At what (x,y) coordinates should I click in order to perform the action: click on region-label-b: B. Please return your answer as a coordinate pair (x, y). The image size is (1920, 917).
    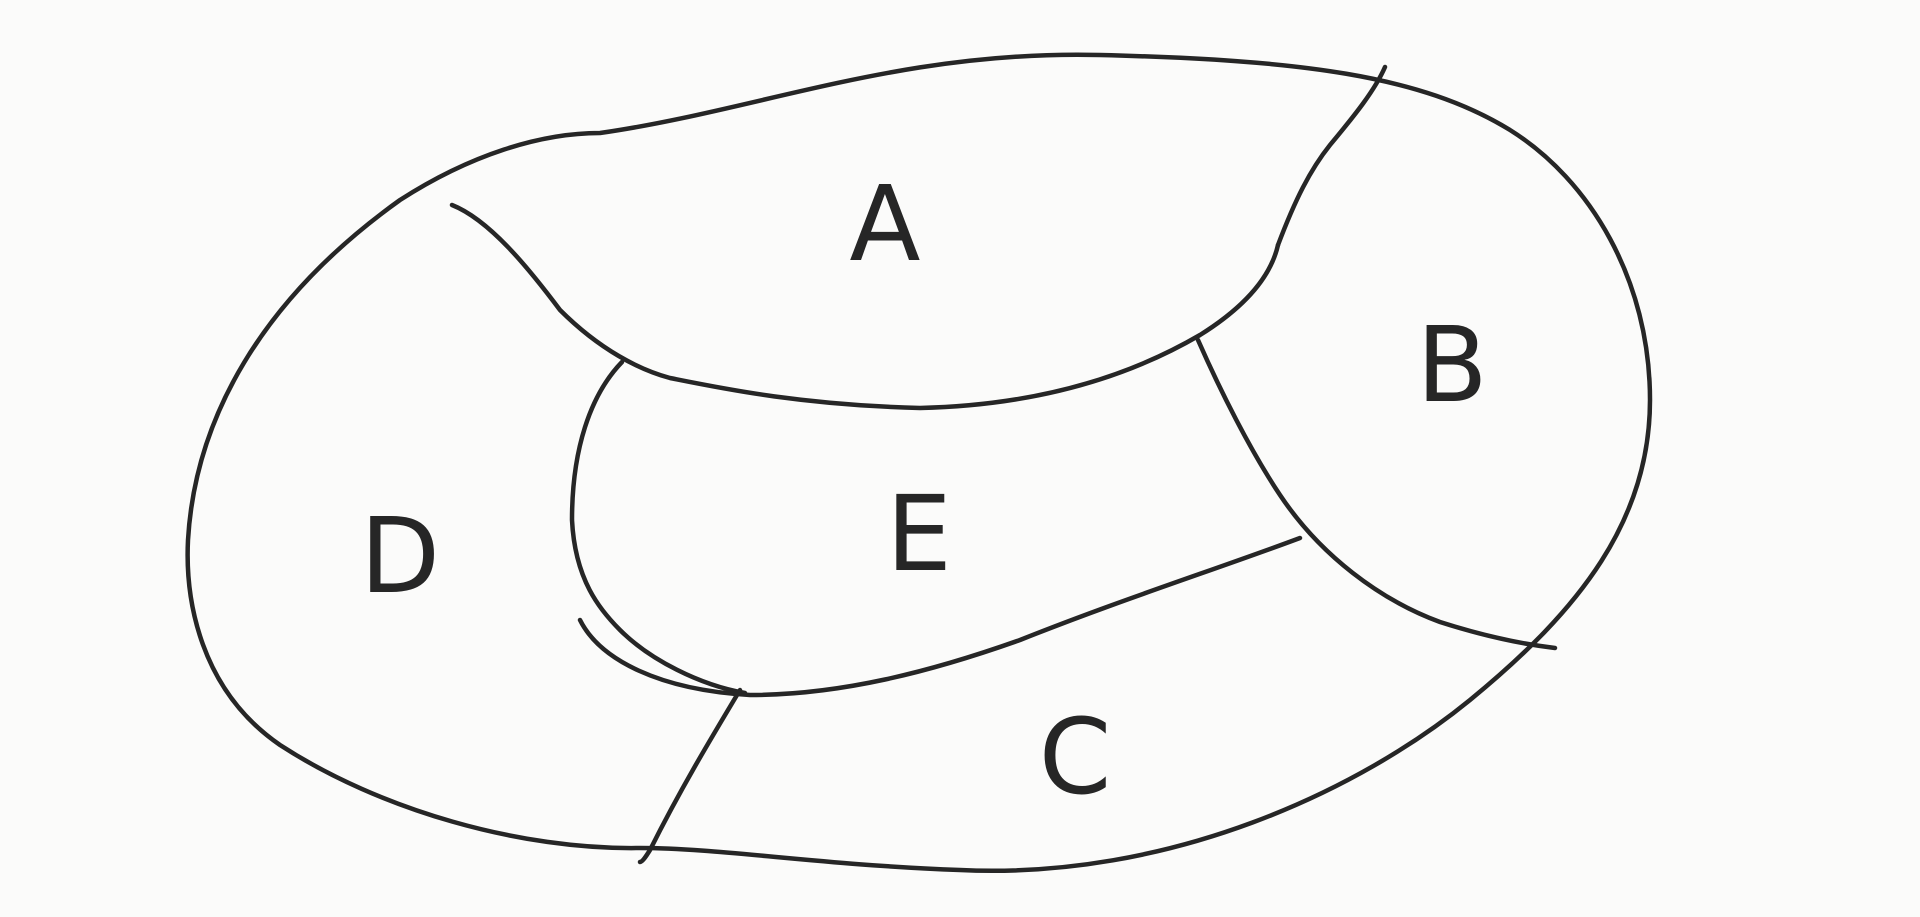
    Looking at the image, I should click on (1452, 365).